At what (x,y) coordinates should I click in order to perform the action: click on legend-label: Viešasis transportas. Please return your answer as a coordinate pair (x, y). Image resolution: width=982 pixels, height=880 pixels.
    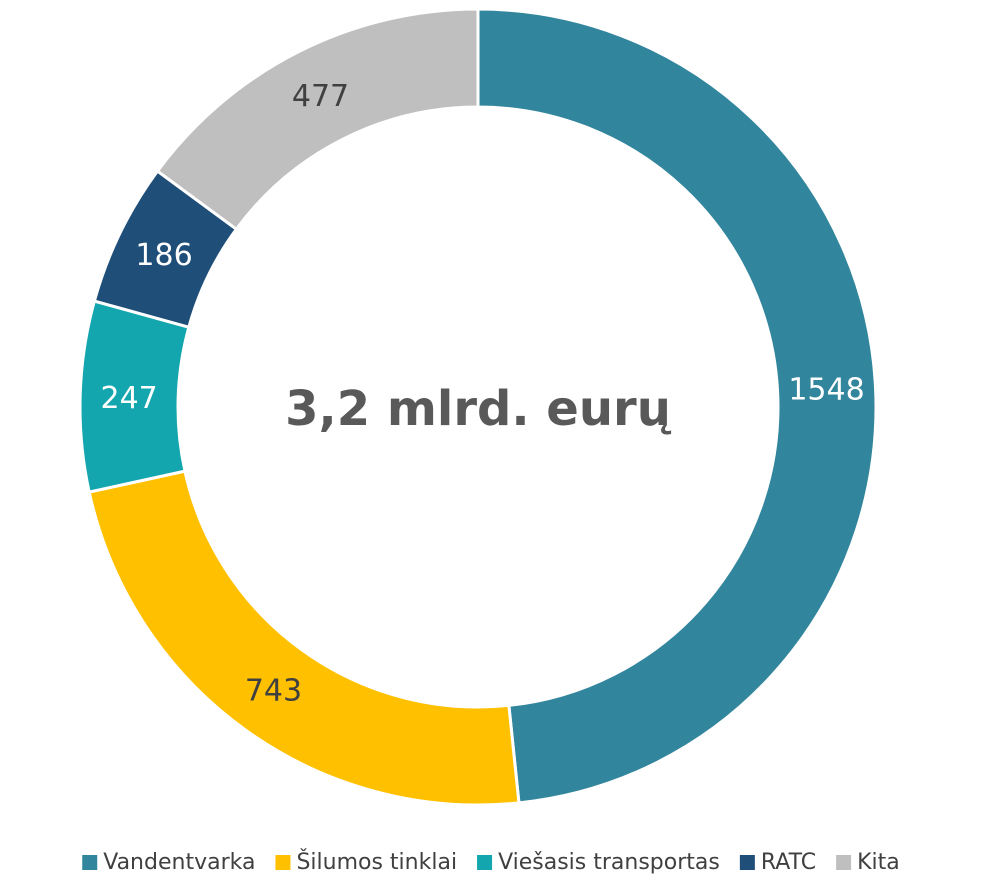
    Looking at the image, I should click on (609, 862).